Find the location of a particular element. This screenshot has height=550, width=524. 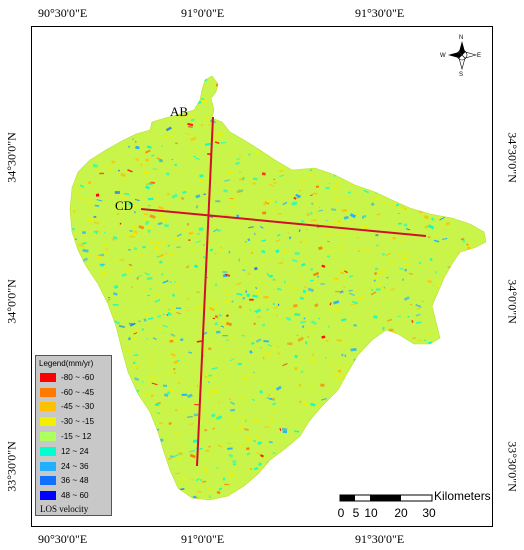

legend-title: Legend(mm/yr) is located at coordinates (66, 363).